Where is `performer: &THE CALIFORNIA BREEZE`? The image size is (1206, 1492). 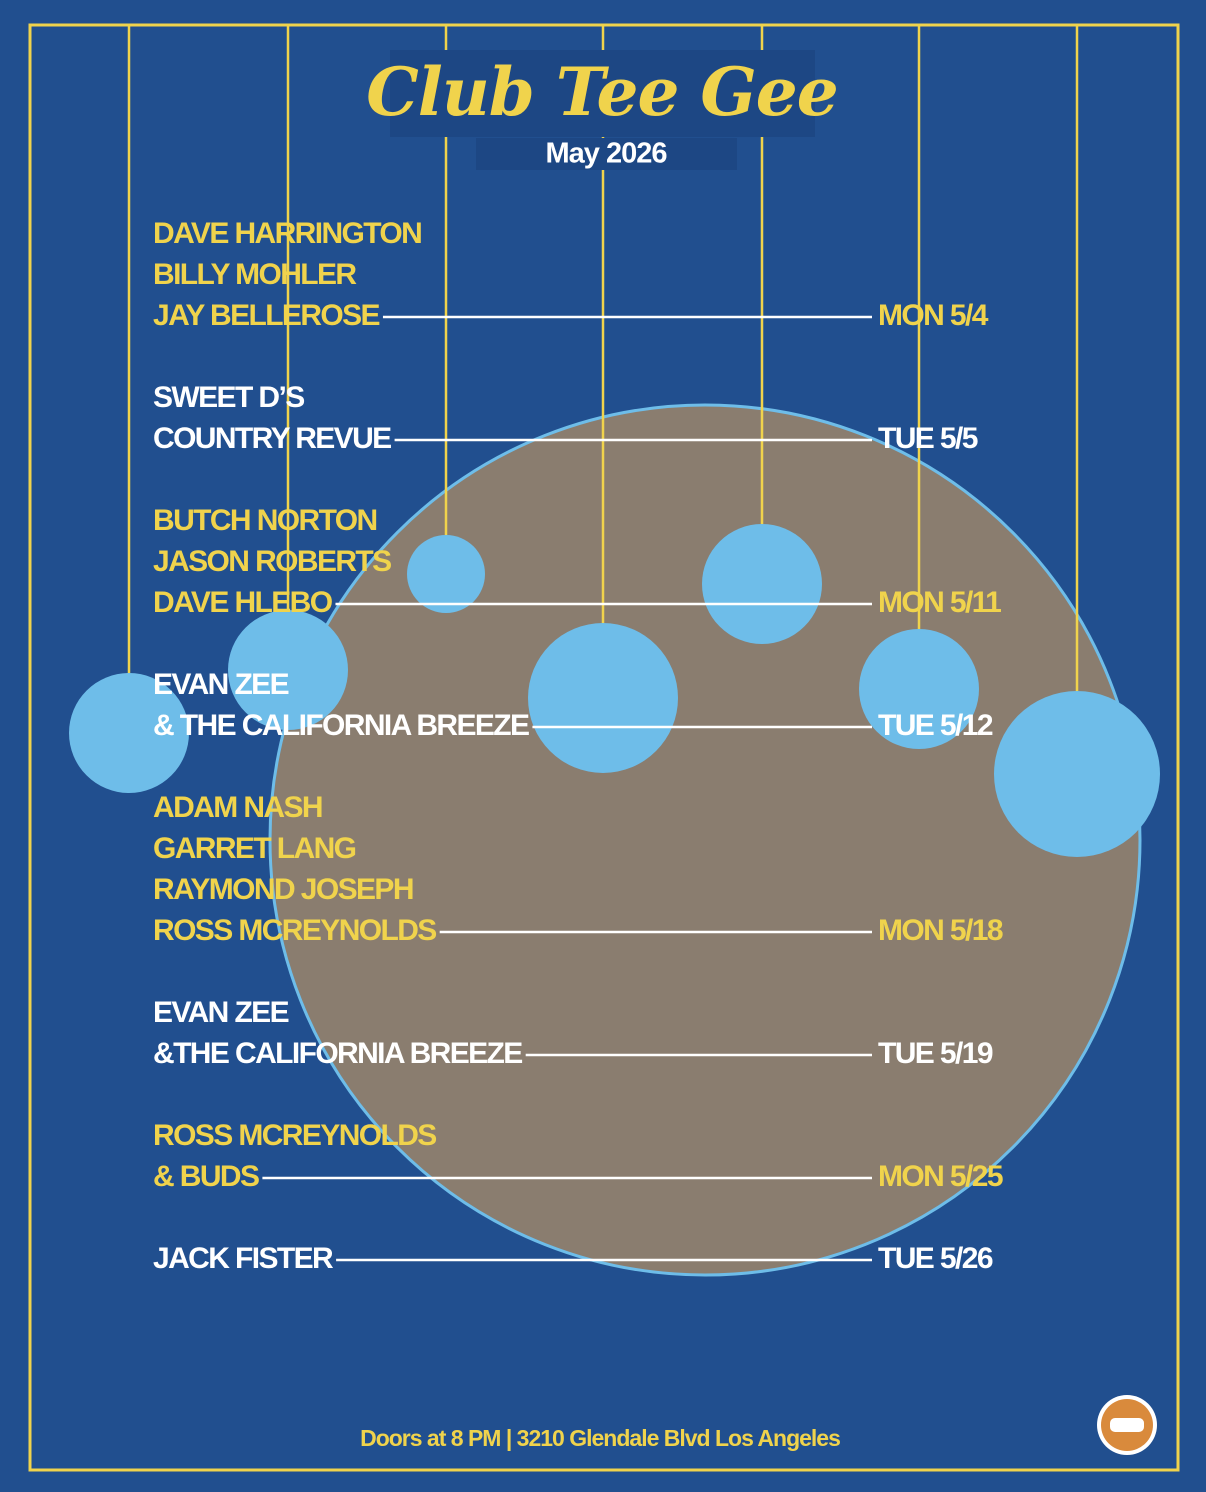
performer: &THE CALIFORNIA BREEZE is located at coordinates (337, 1053).